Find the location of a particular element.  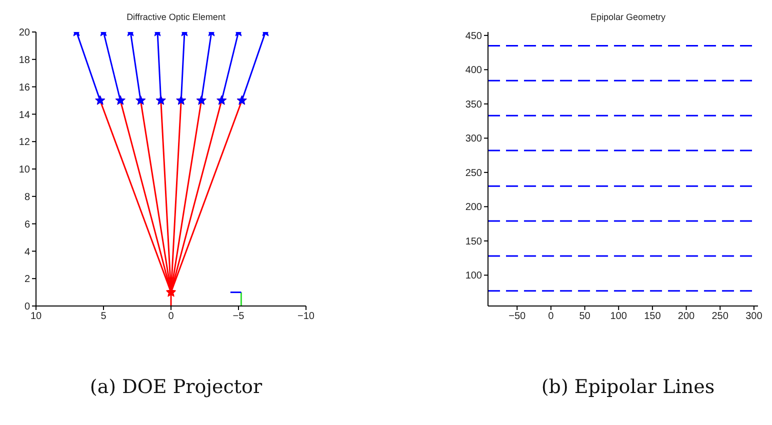

y-tick-label: 2 is located at coordinates (27, 280).